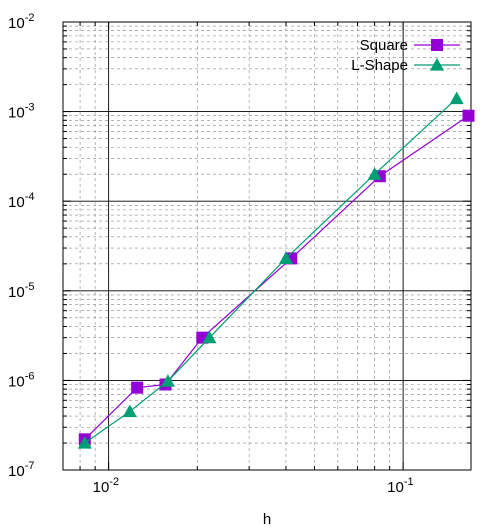 This screenshot has height=529, width=482. What do you see at coordinates (379, 65) in the screenshot?
I see `legend-label: L-Shape` at bounding box center [379, 65].